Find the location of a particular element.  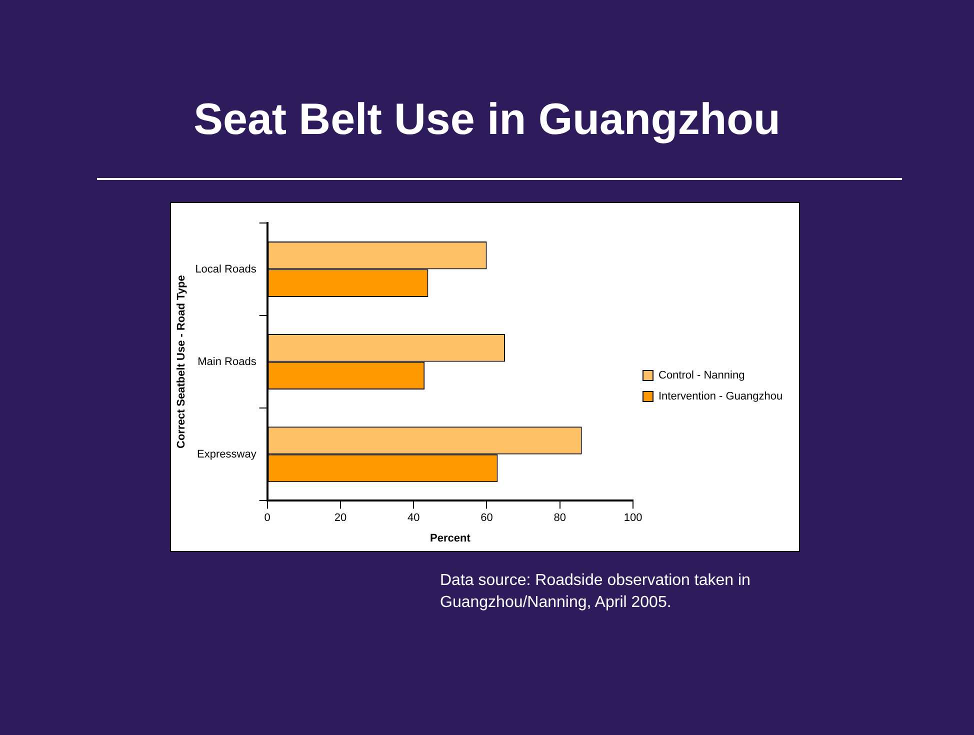

y-tick-label: Expressway is located at coordinates (227, 454).